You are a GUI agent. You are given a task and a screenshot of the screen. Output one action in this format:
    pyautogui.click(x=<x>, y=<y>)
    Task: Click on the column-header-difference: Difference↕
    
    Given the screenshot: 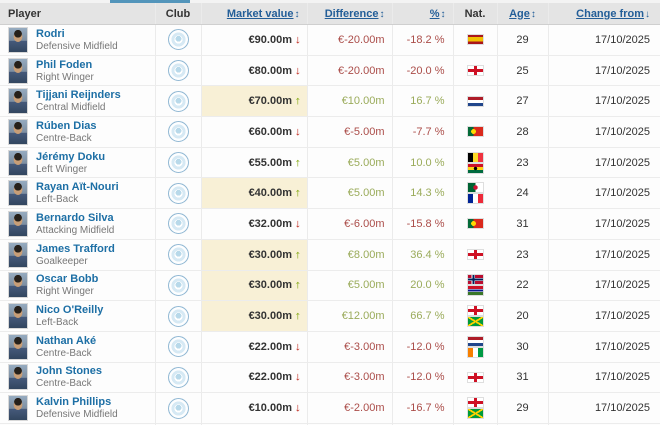 What is the action you would take?
    pyautogui.click(x=350, y=14)
    